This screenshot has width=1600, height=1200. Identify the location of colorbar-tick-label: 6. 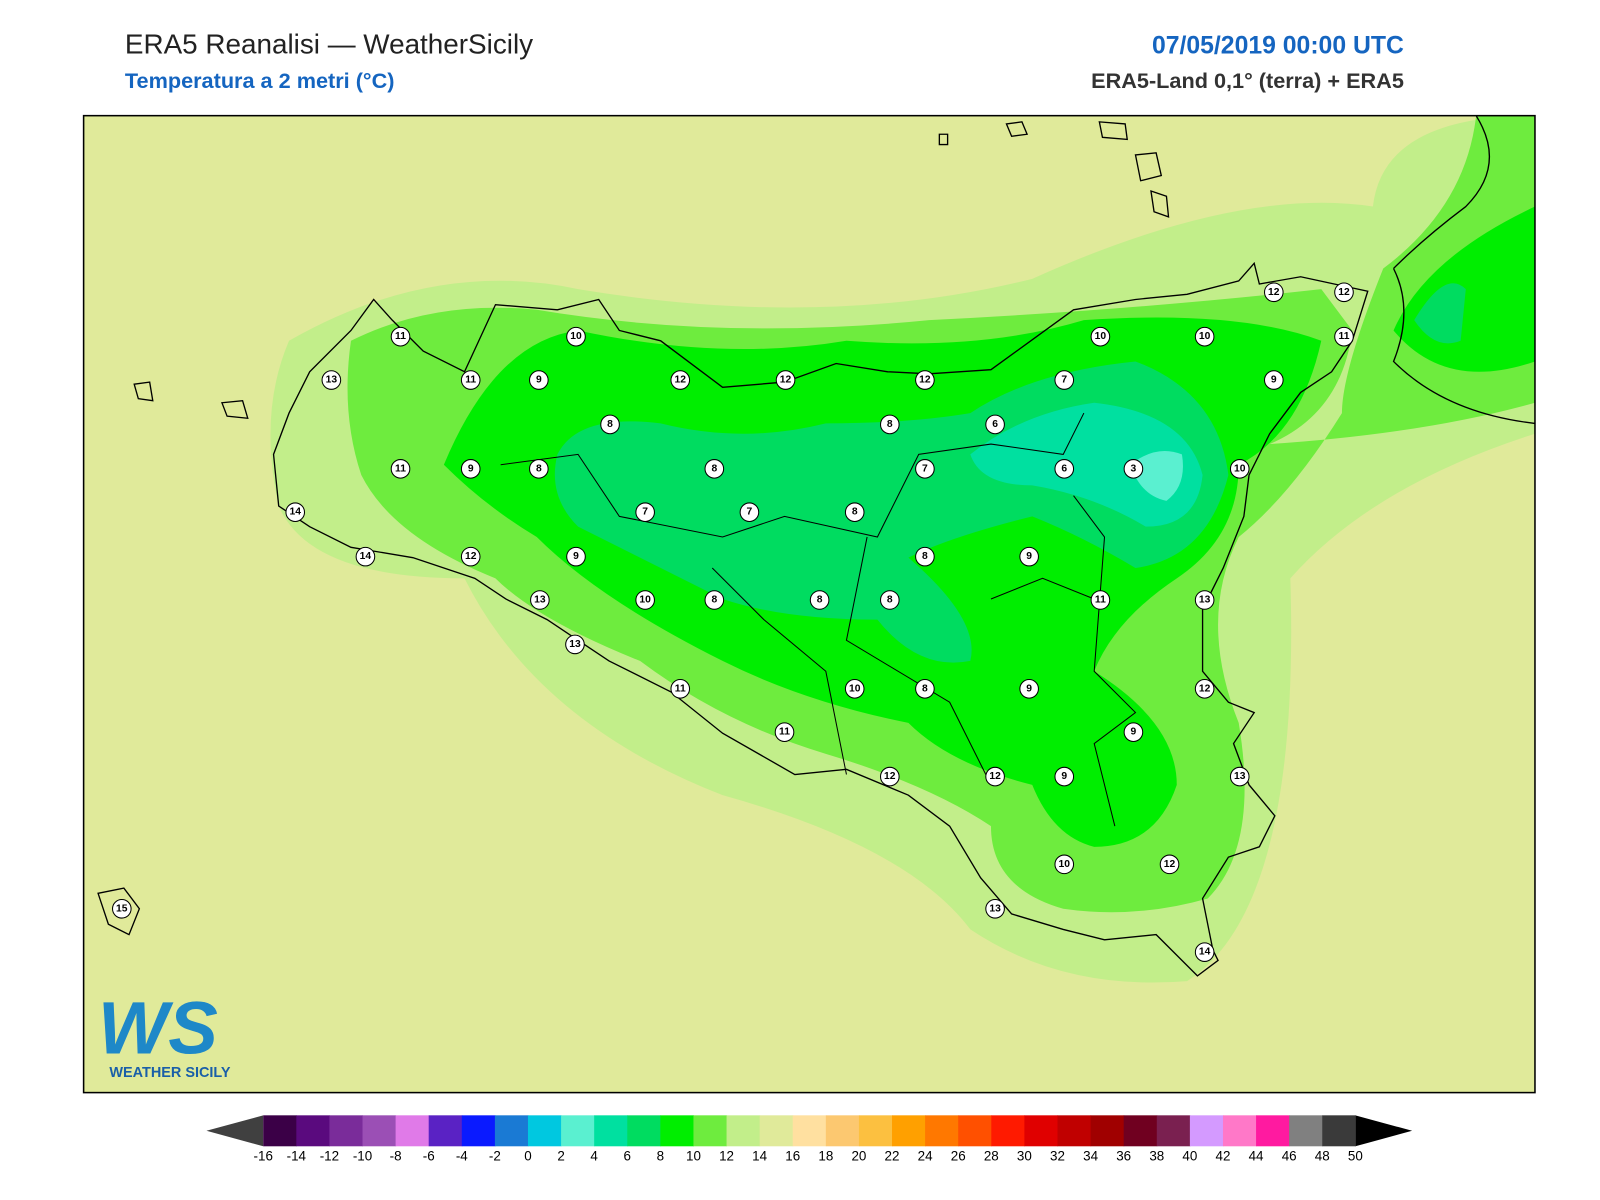
(627, 1156).